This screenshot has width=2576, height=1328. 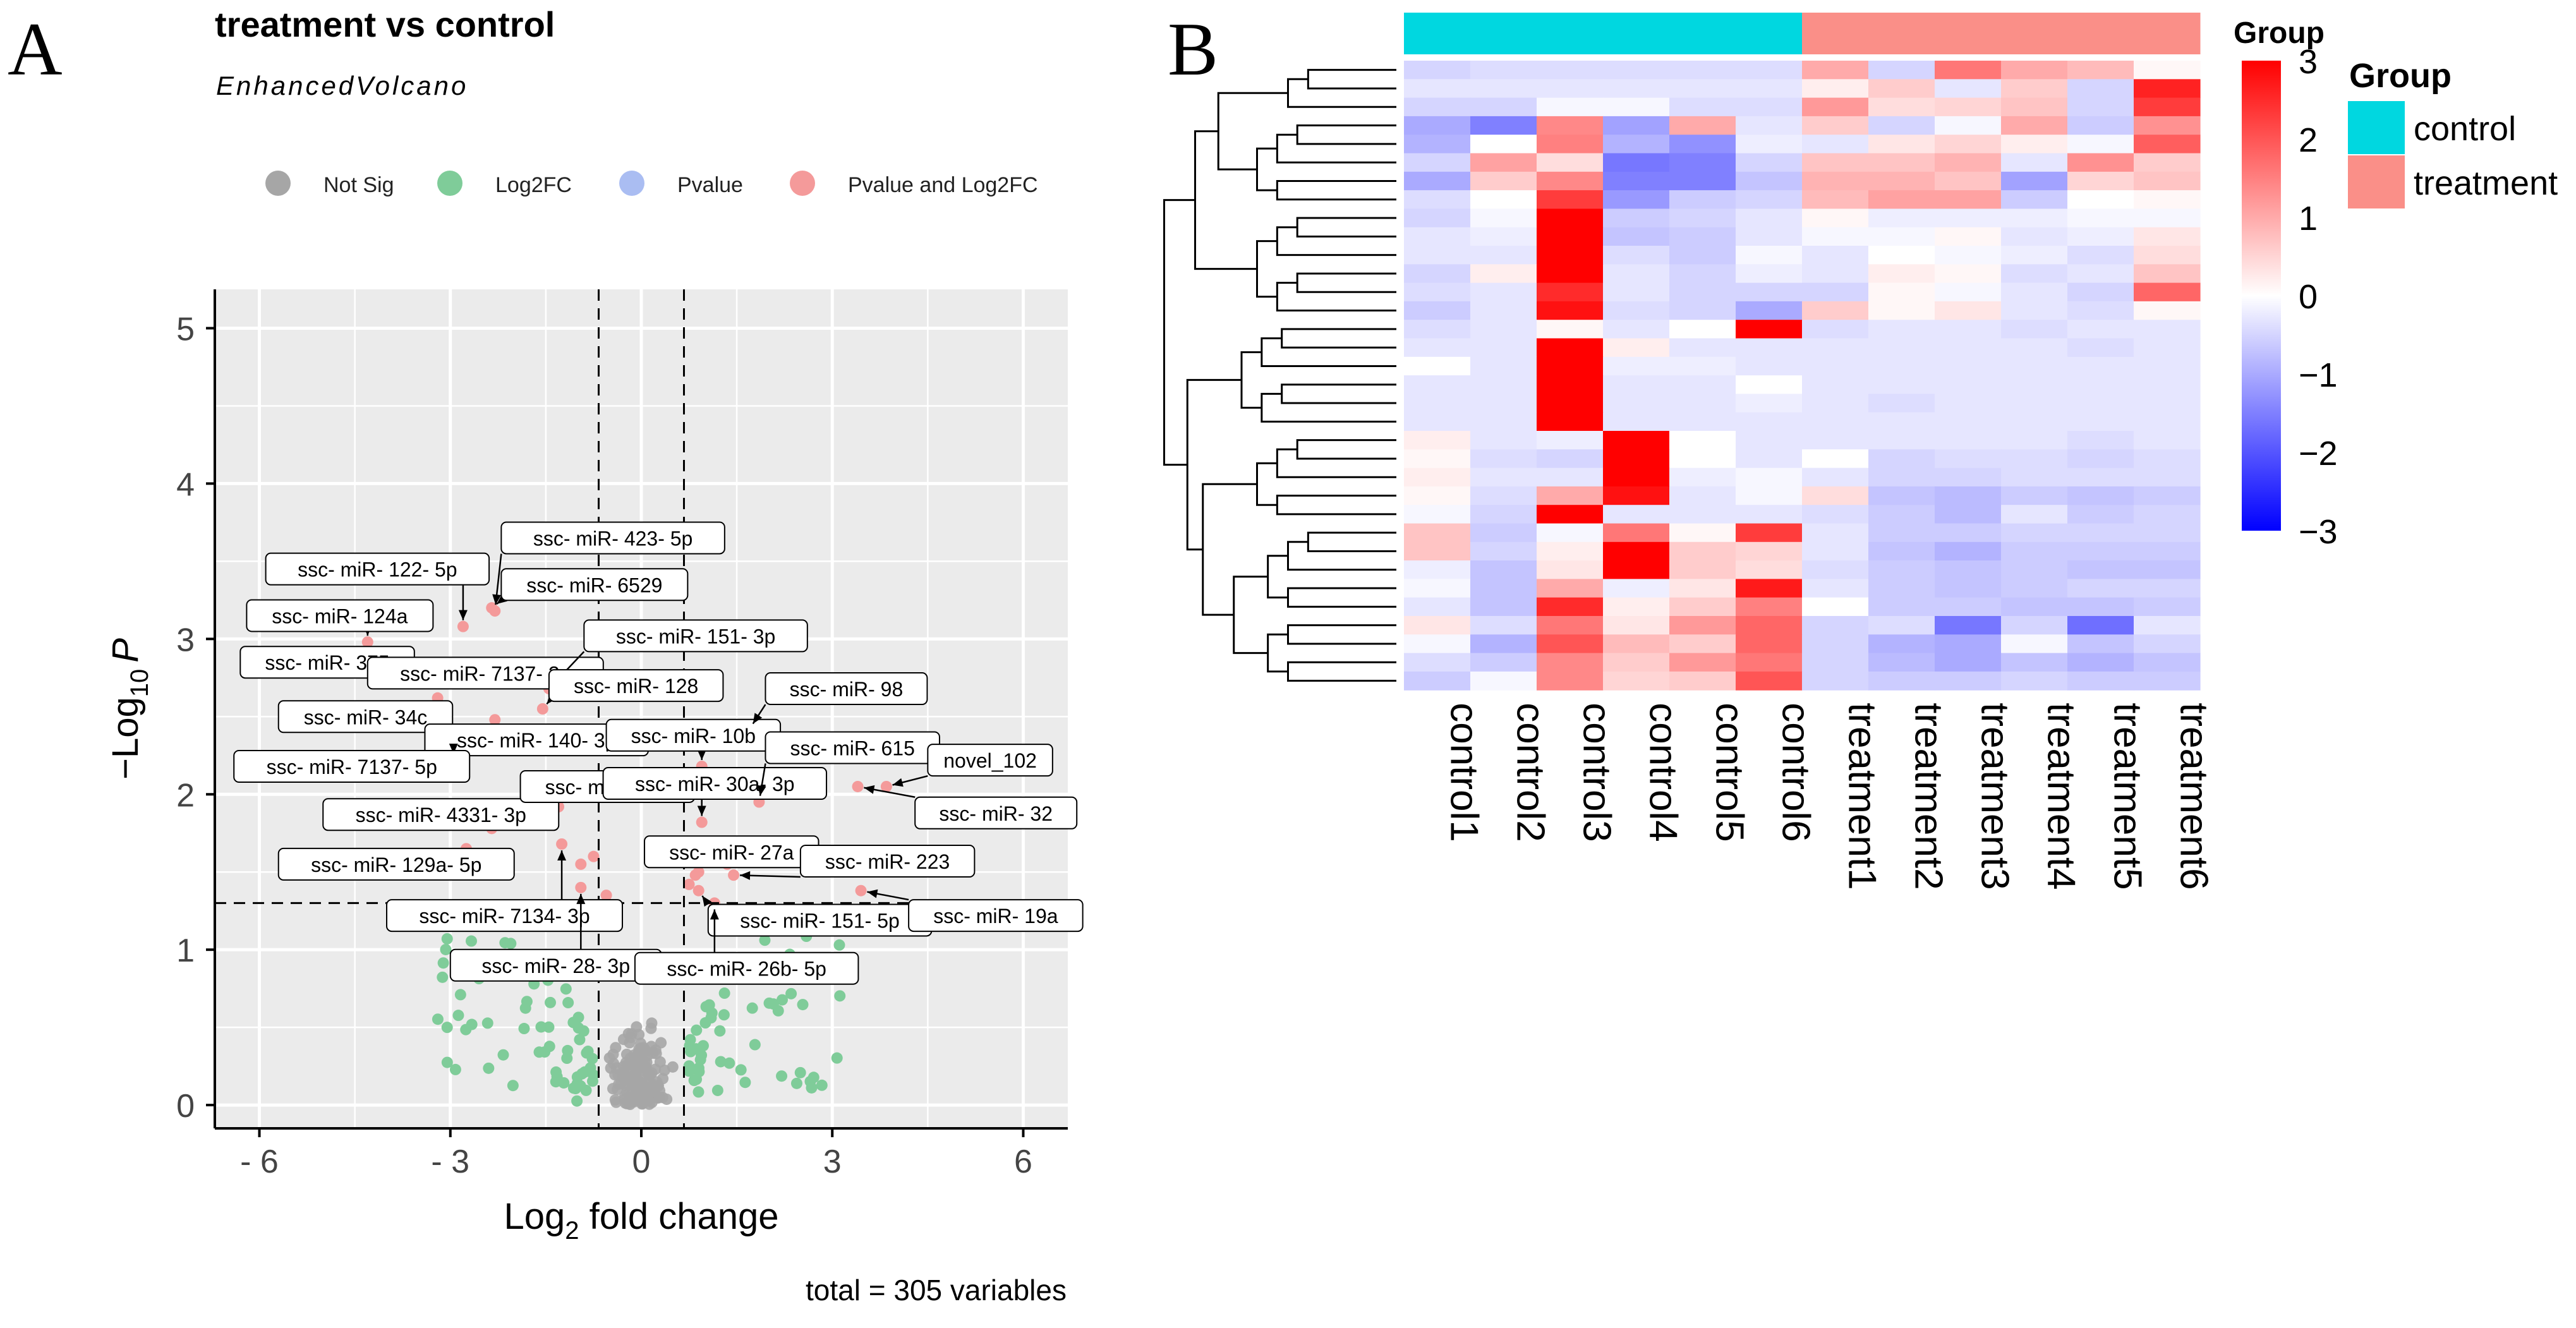 I want to click on point-label: ssc- miR- 10b, so click(x=693, y=739).